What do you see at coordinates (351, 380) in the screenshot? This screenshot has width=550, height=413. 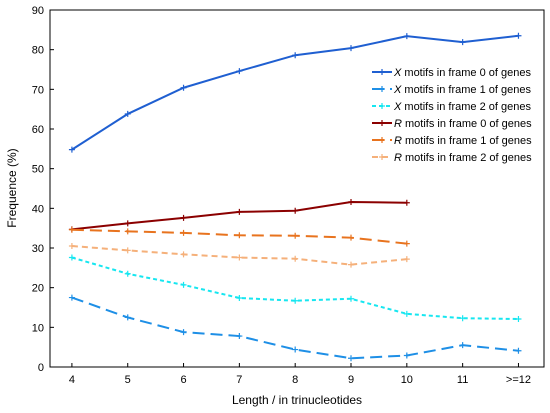 I see `x-tick-label: 9` at bounding box center [351, 380].